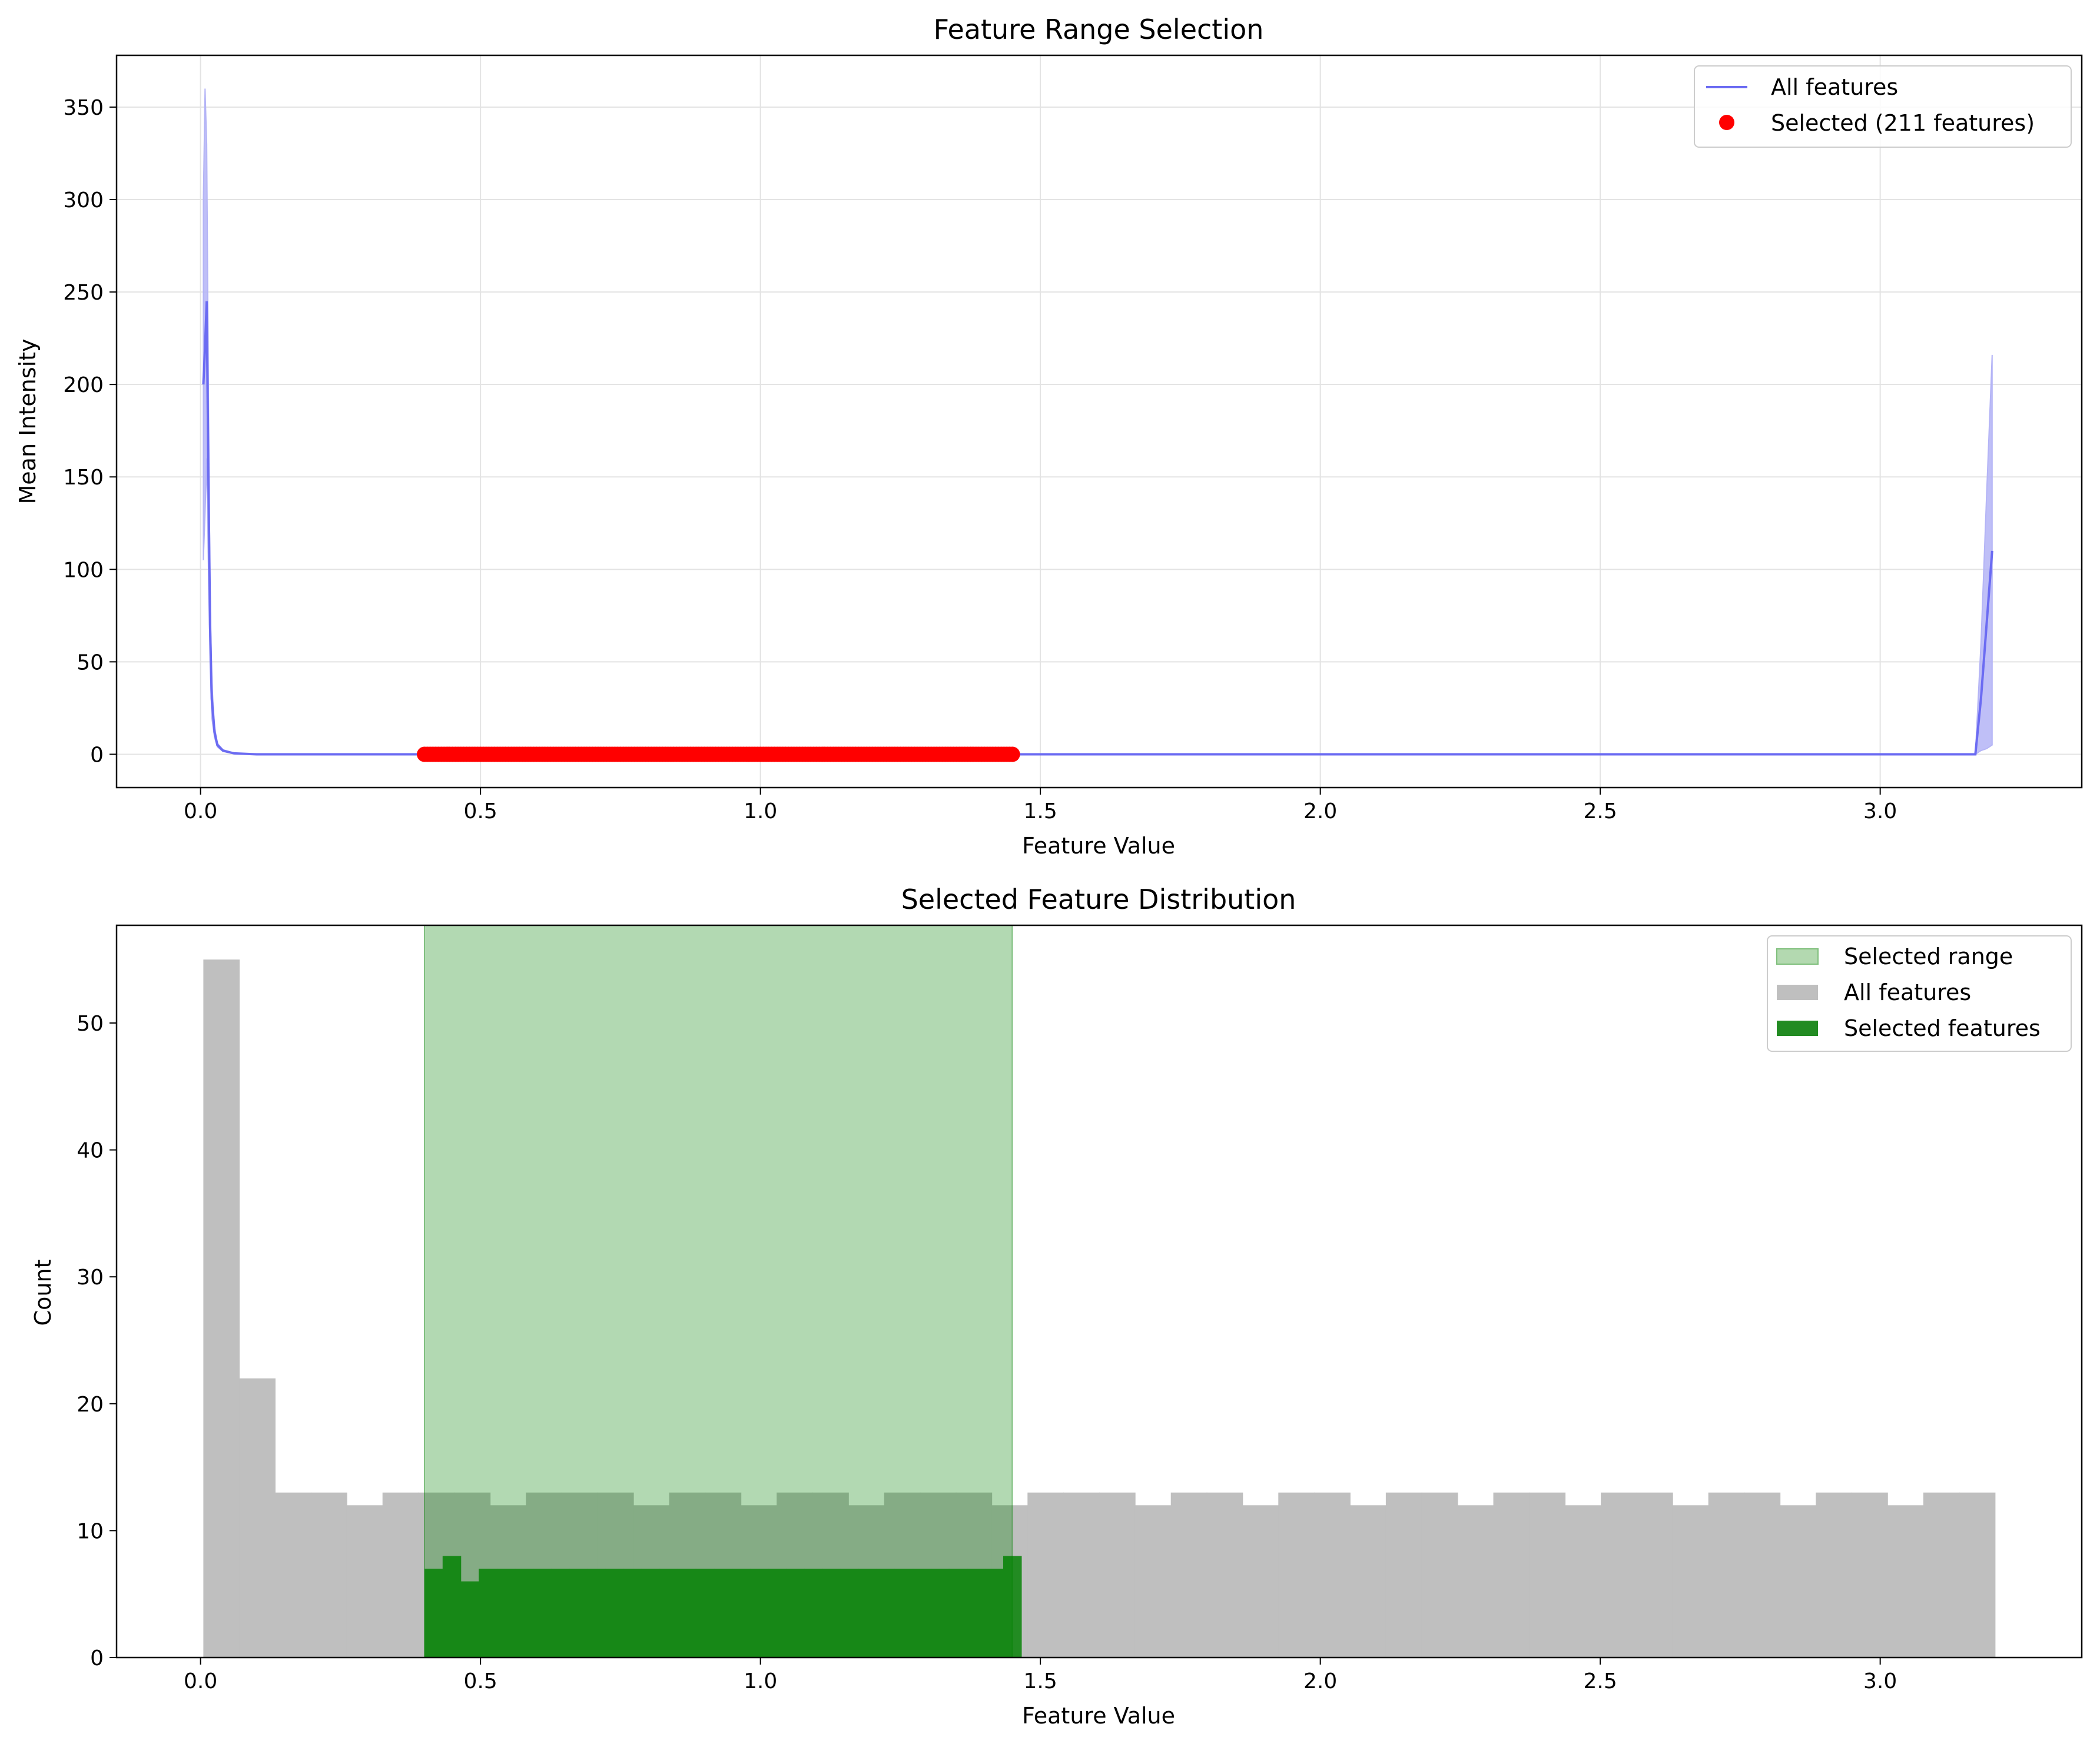 The image size is (2100, 1747). I want to click on x-tick-label: 1.0, so click(760, 811).